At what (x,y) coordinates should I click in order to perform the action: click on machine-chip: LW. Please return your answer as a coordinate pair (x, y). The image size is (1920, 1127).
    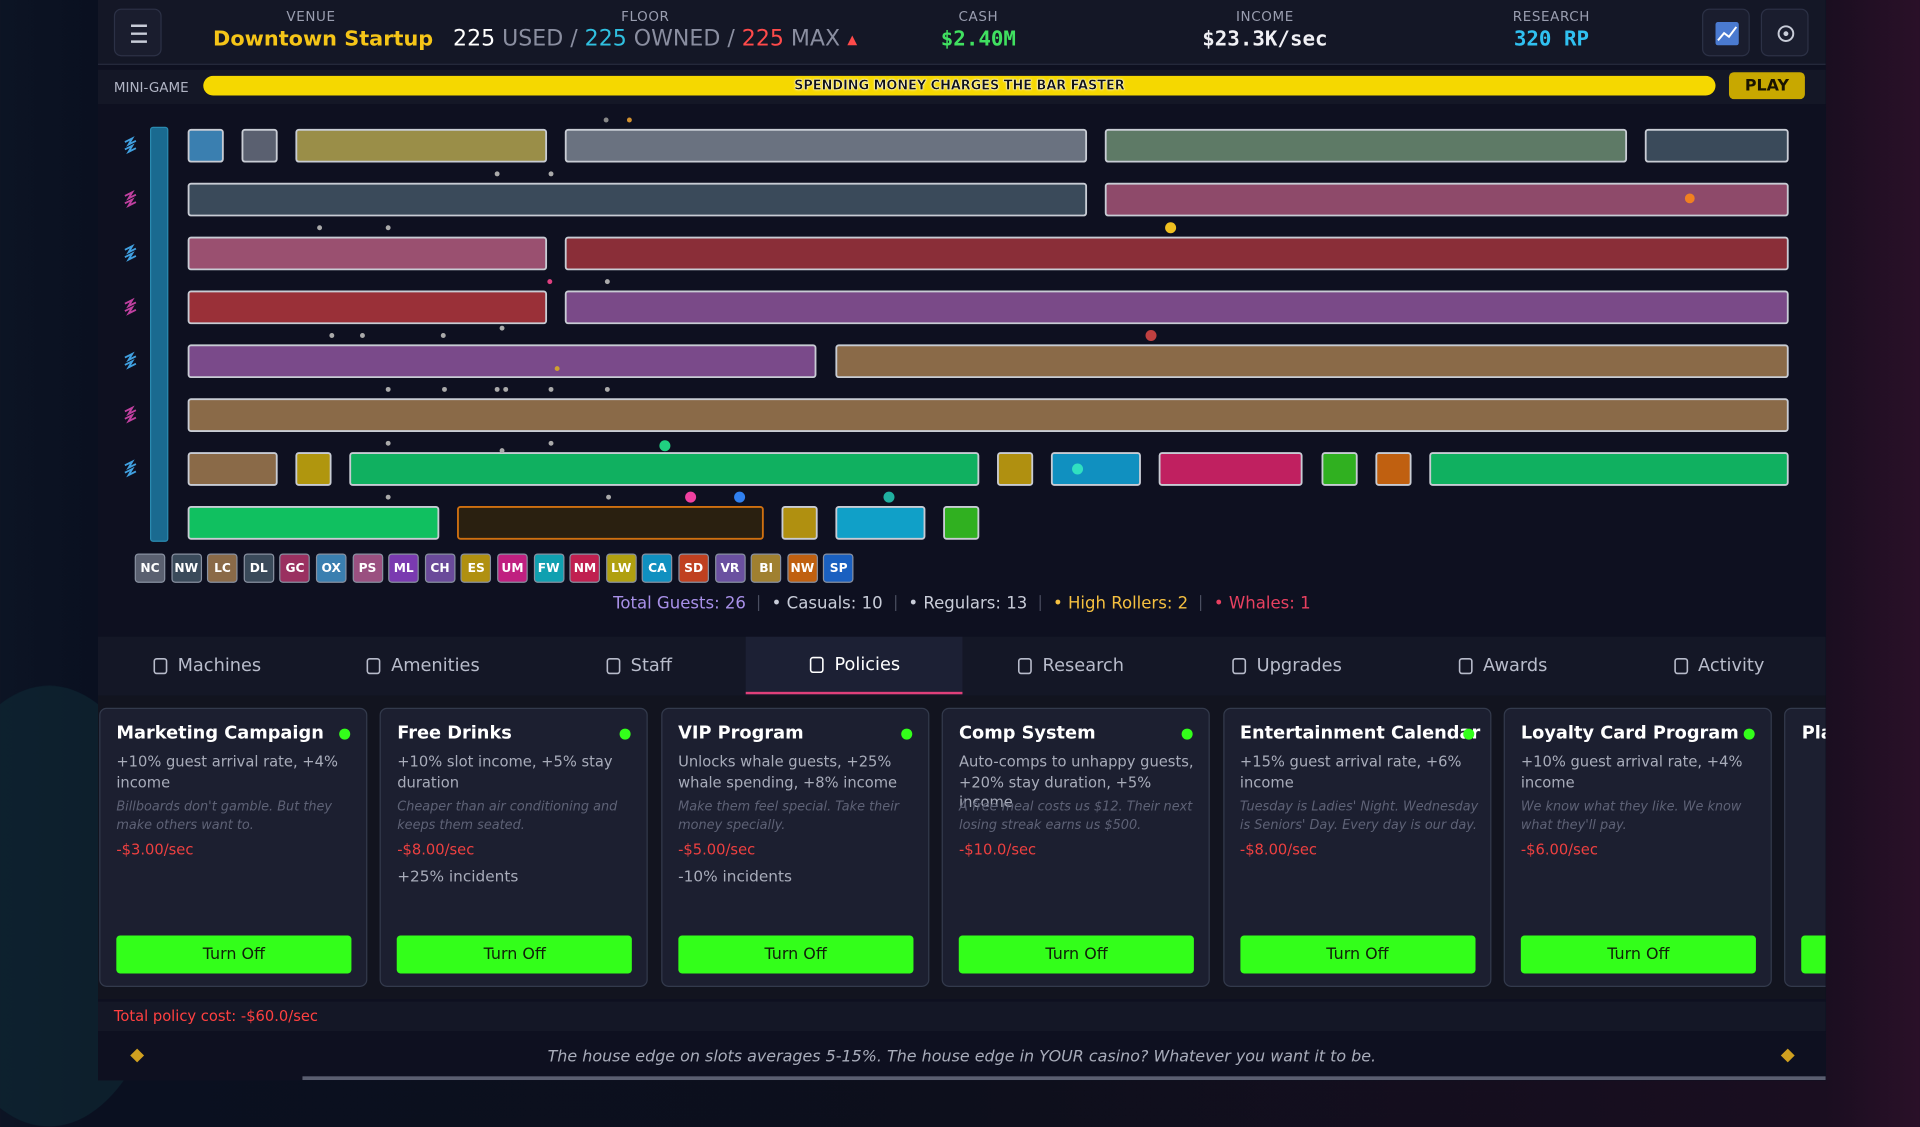
    Looking at the image, I should click on (621, 568).